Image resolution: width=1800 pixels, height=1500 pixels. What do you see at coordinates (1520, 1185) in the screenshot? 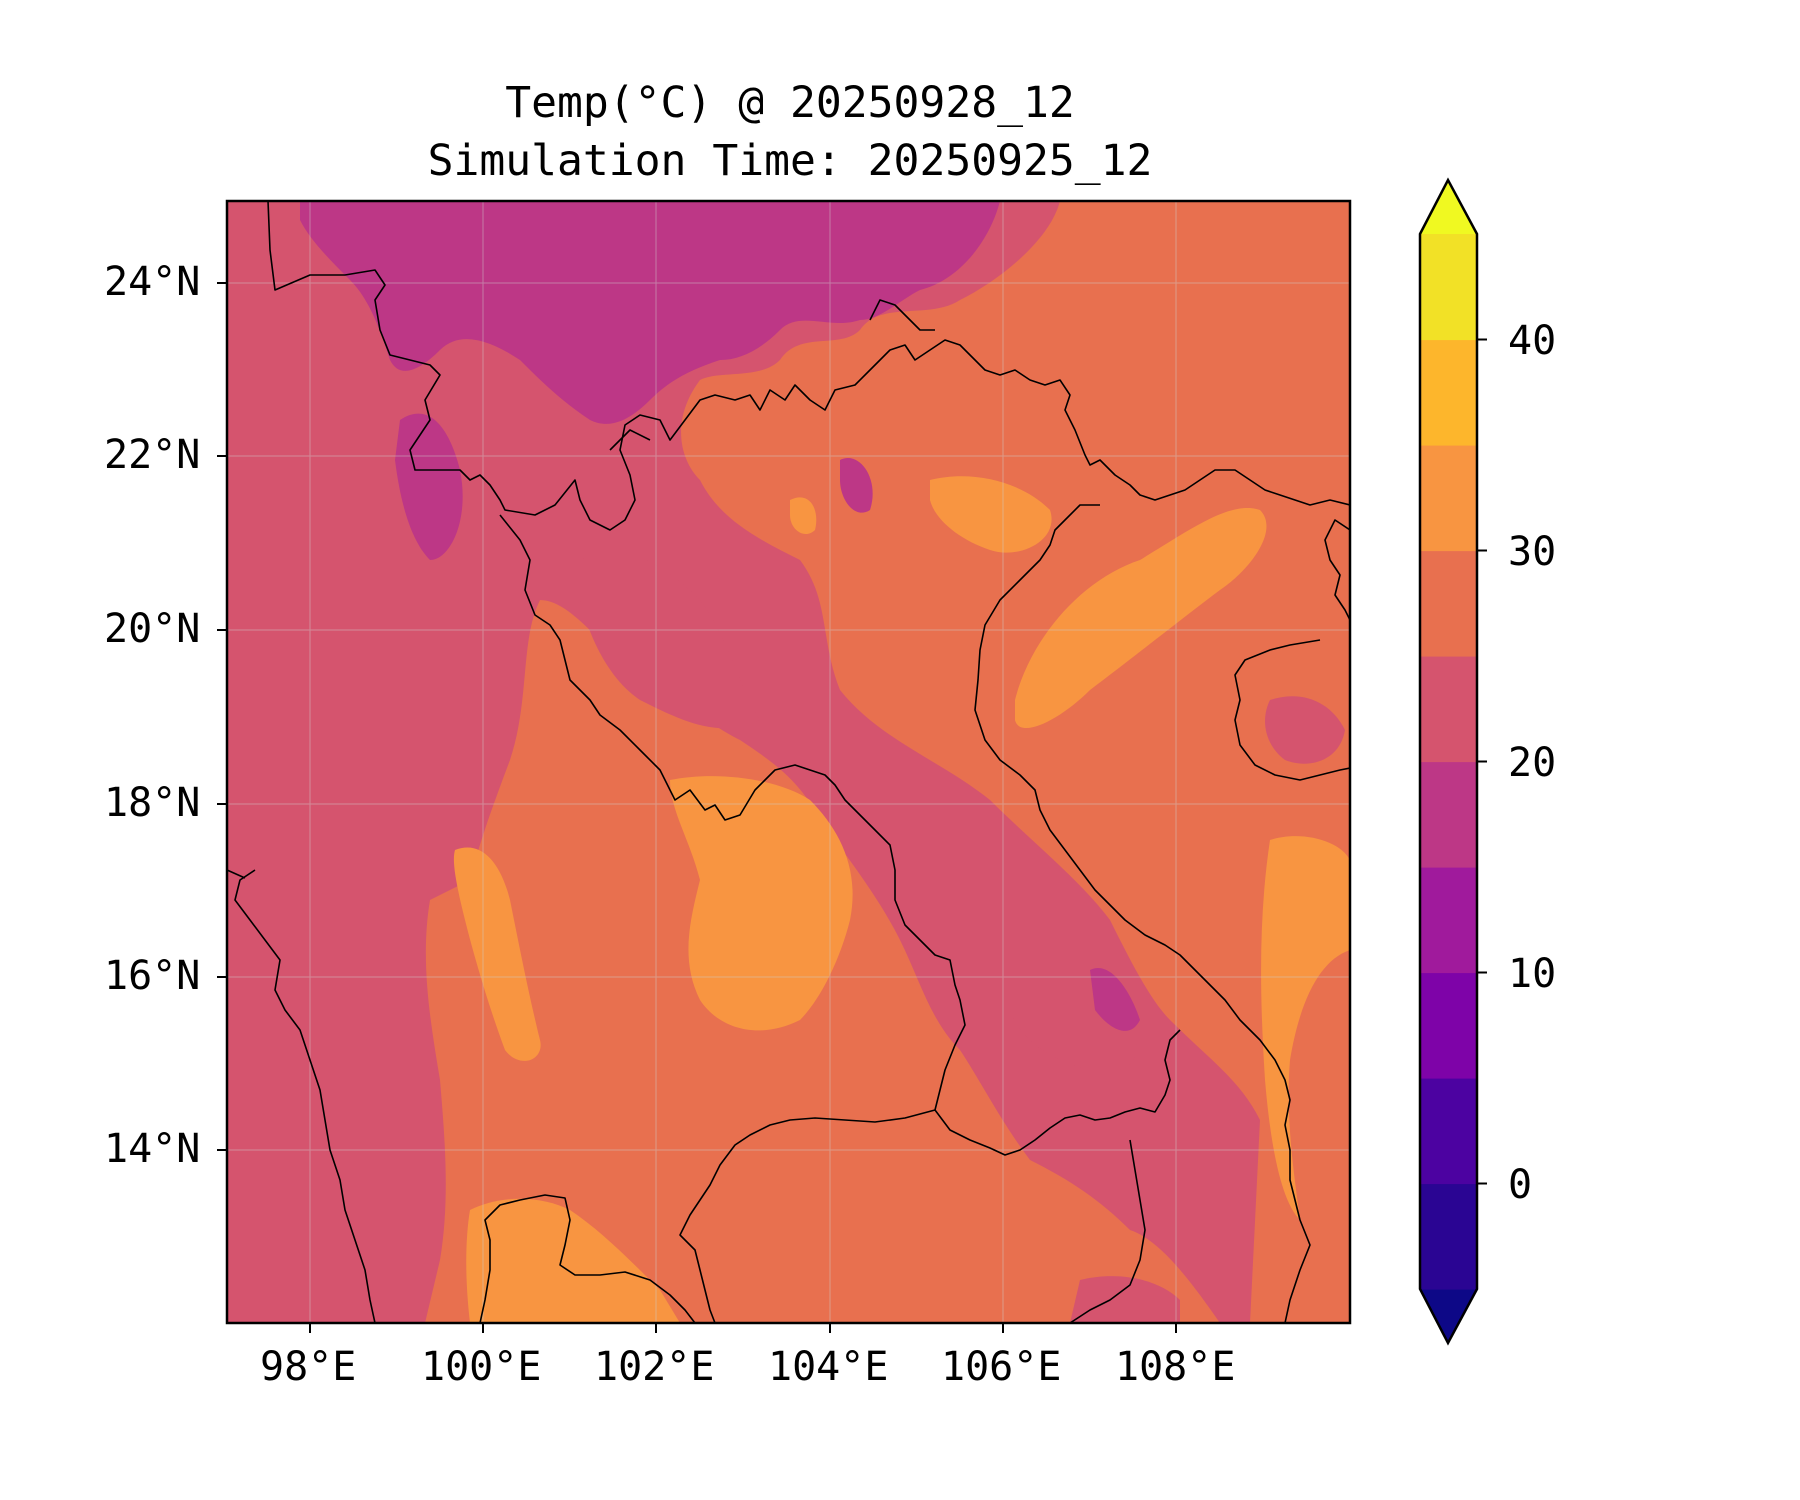
I see `colorbar-tick-label: 0` at bounding box center [1520, 1185].